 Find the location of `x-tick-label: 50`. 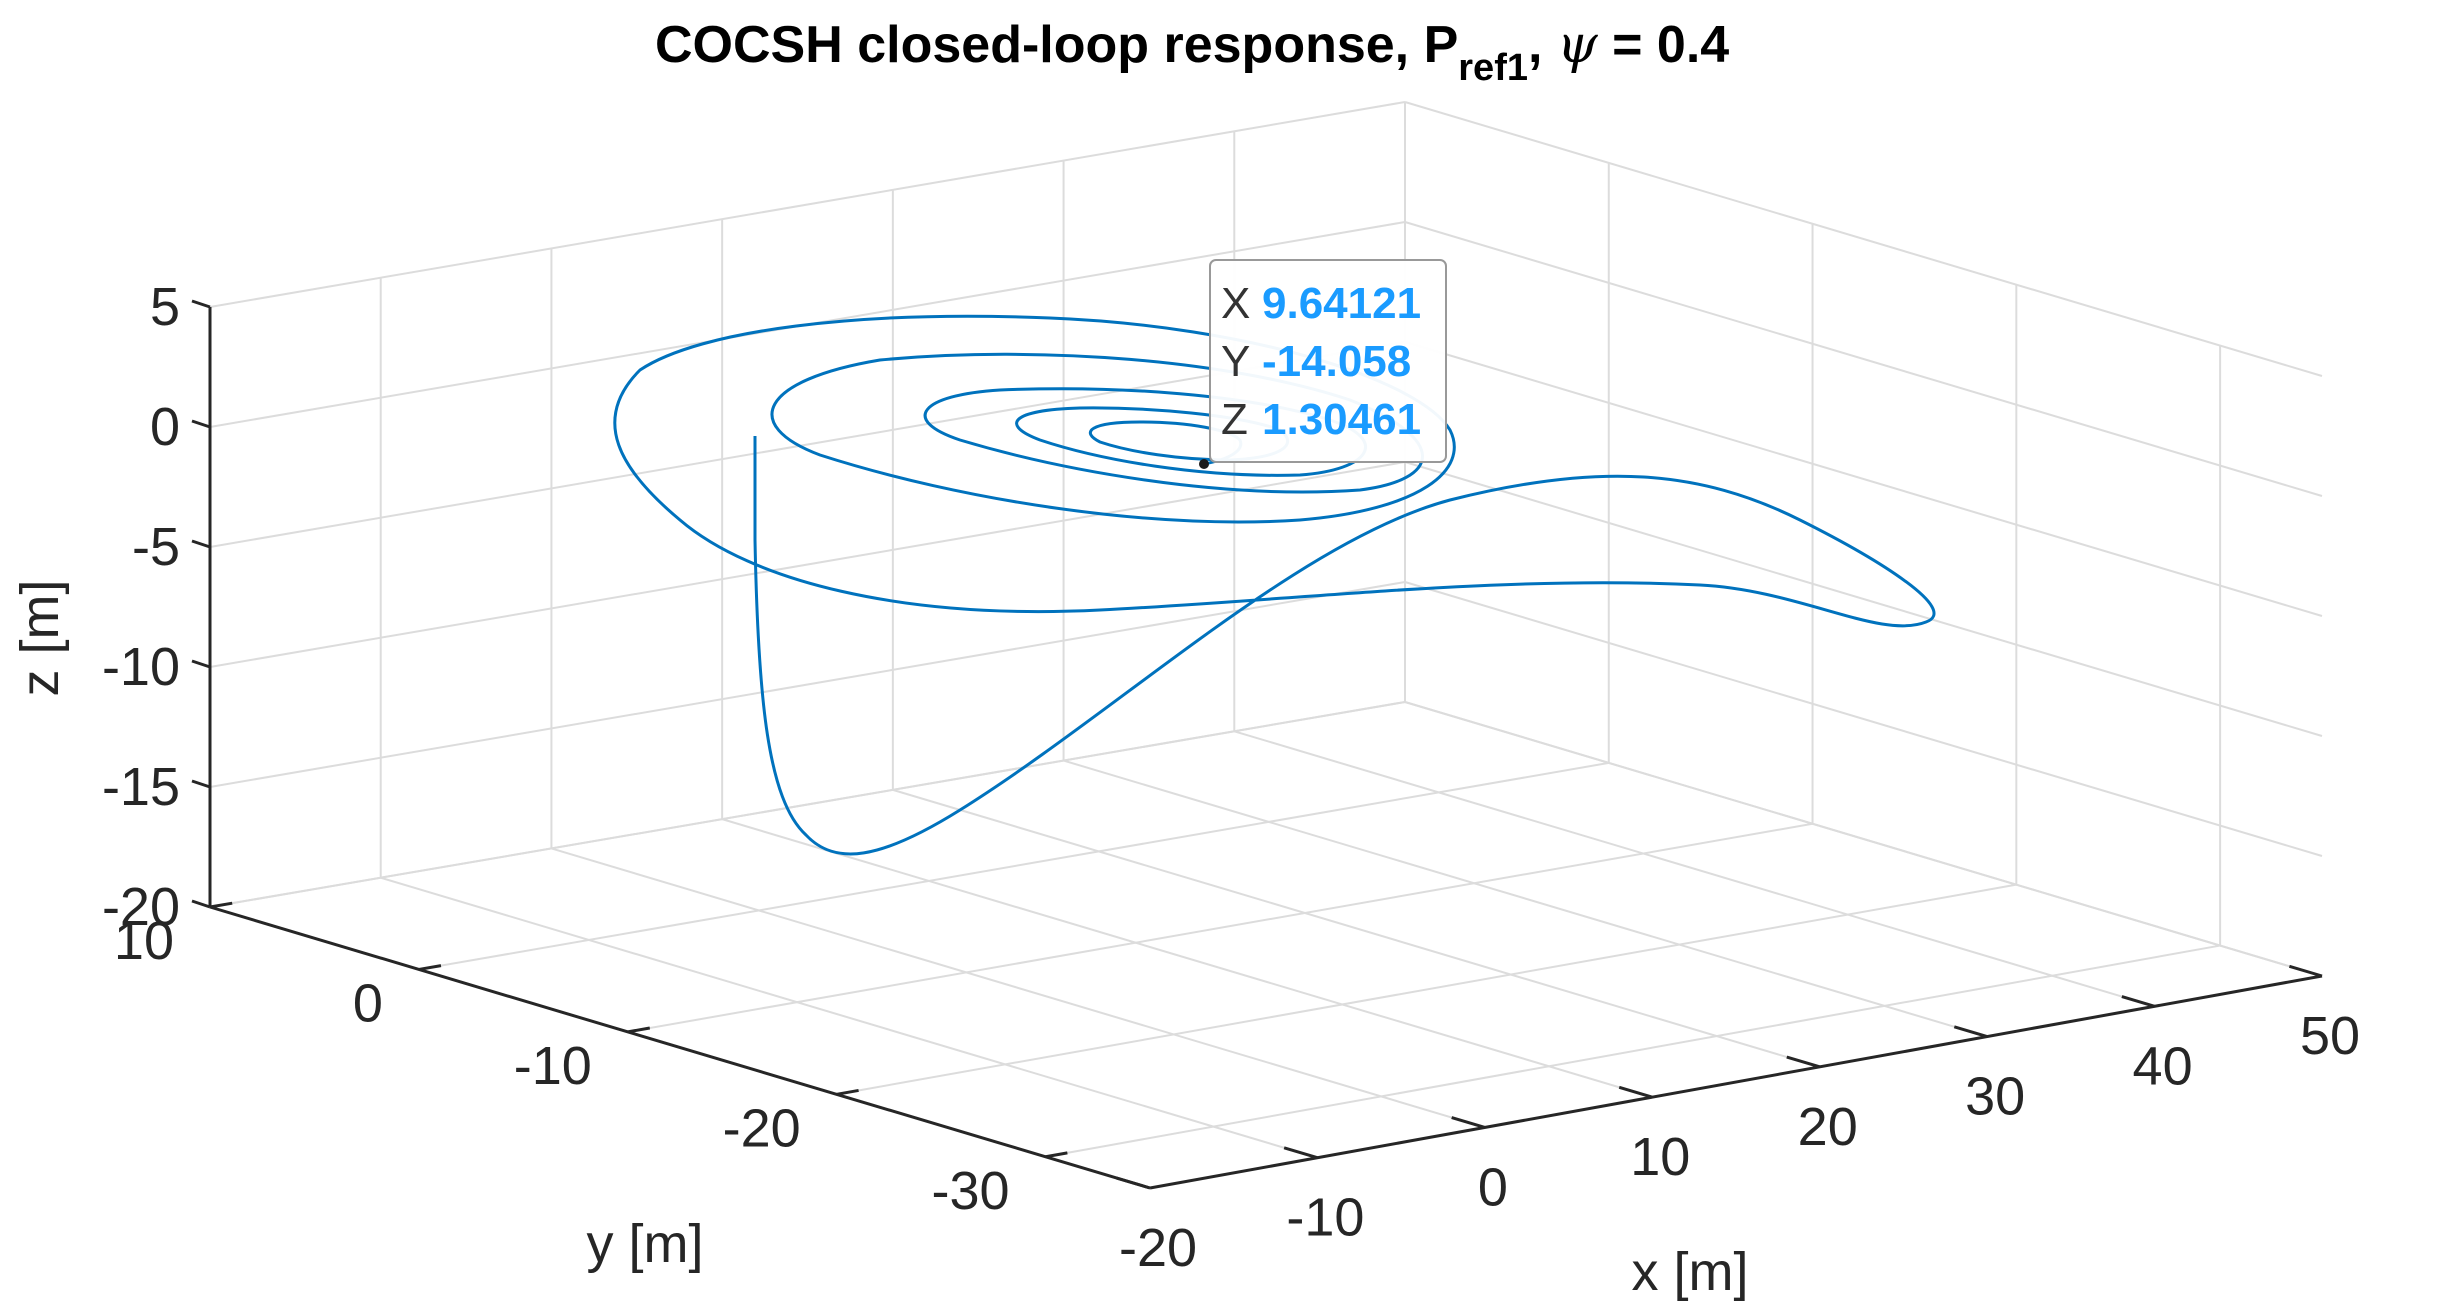

x-tick-label: 50 is located at coordinates (2330, 1036).